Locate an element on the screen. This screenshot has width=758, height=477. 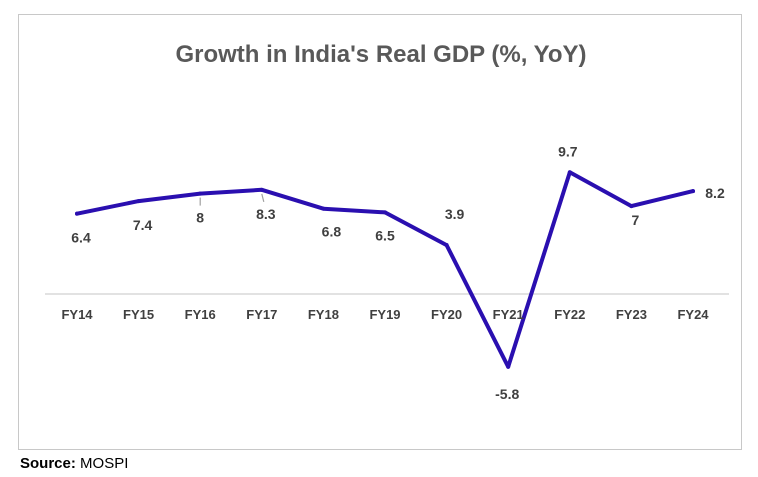
data-label-fy16: 8 is located at coordinates (200, 218).